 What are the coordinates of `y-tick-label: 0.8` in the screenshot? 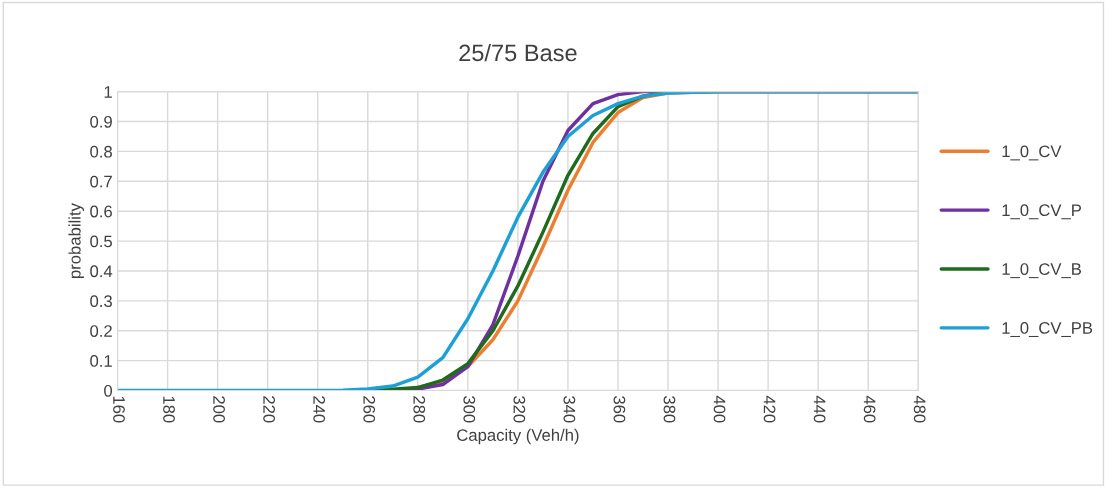 It's located at (101, 151).